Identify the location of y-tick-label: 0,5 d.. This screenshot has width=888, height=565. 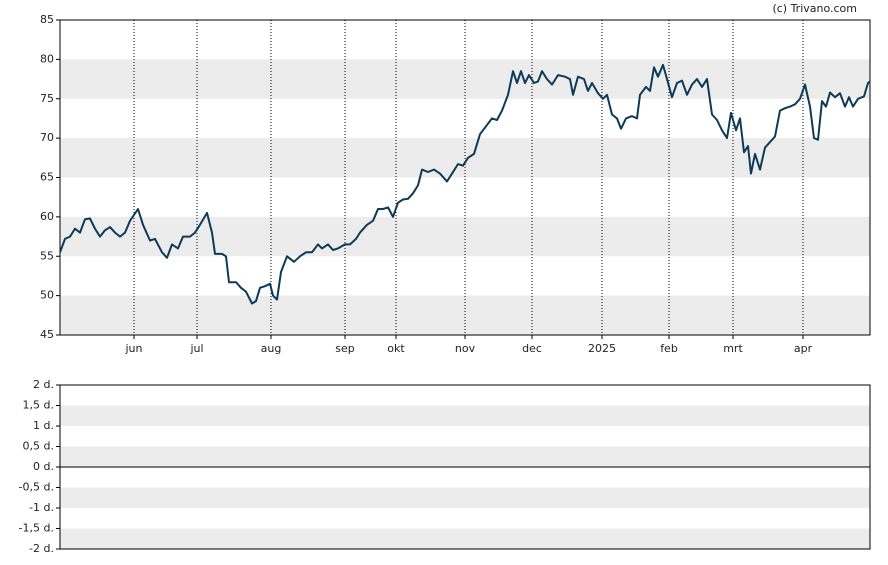
(38, 446).